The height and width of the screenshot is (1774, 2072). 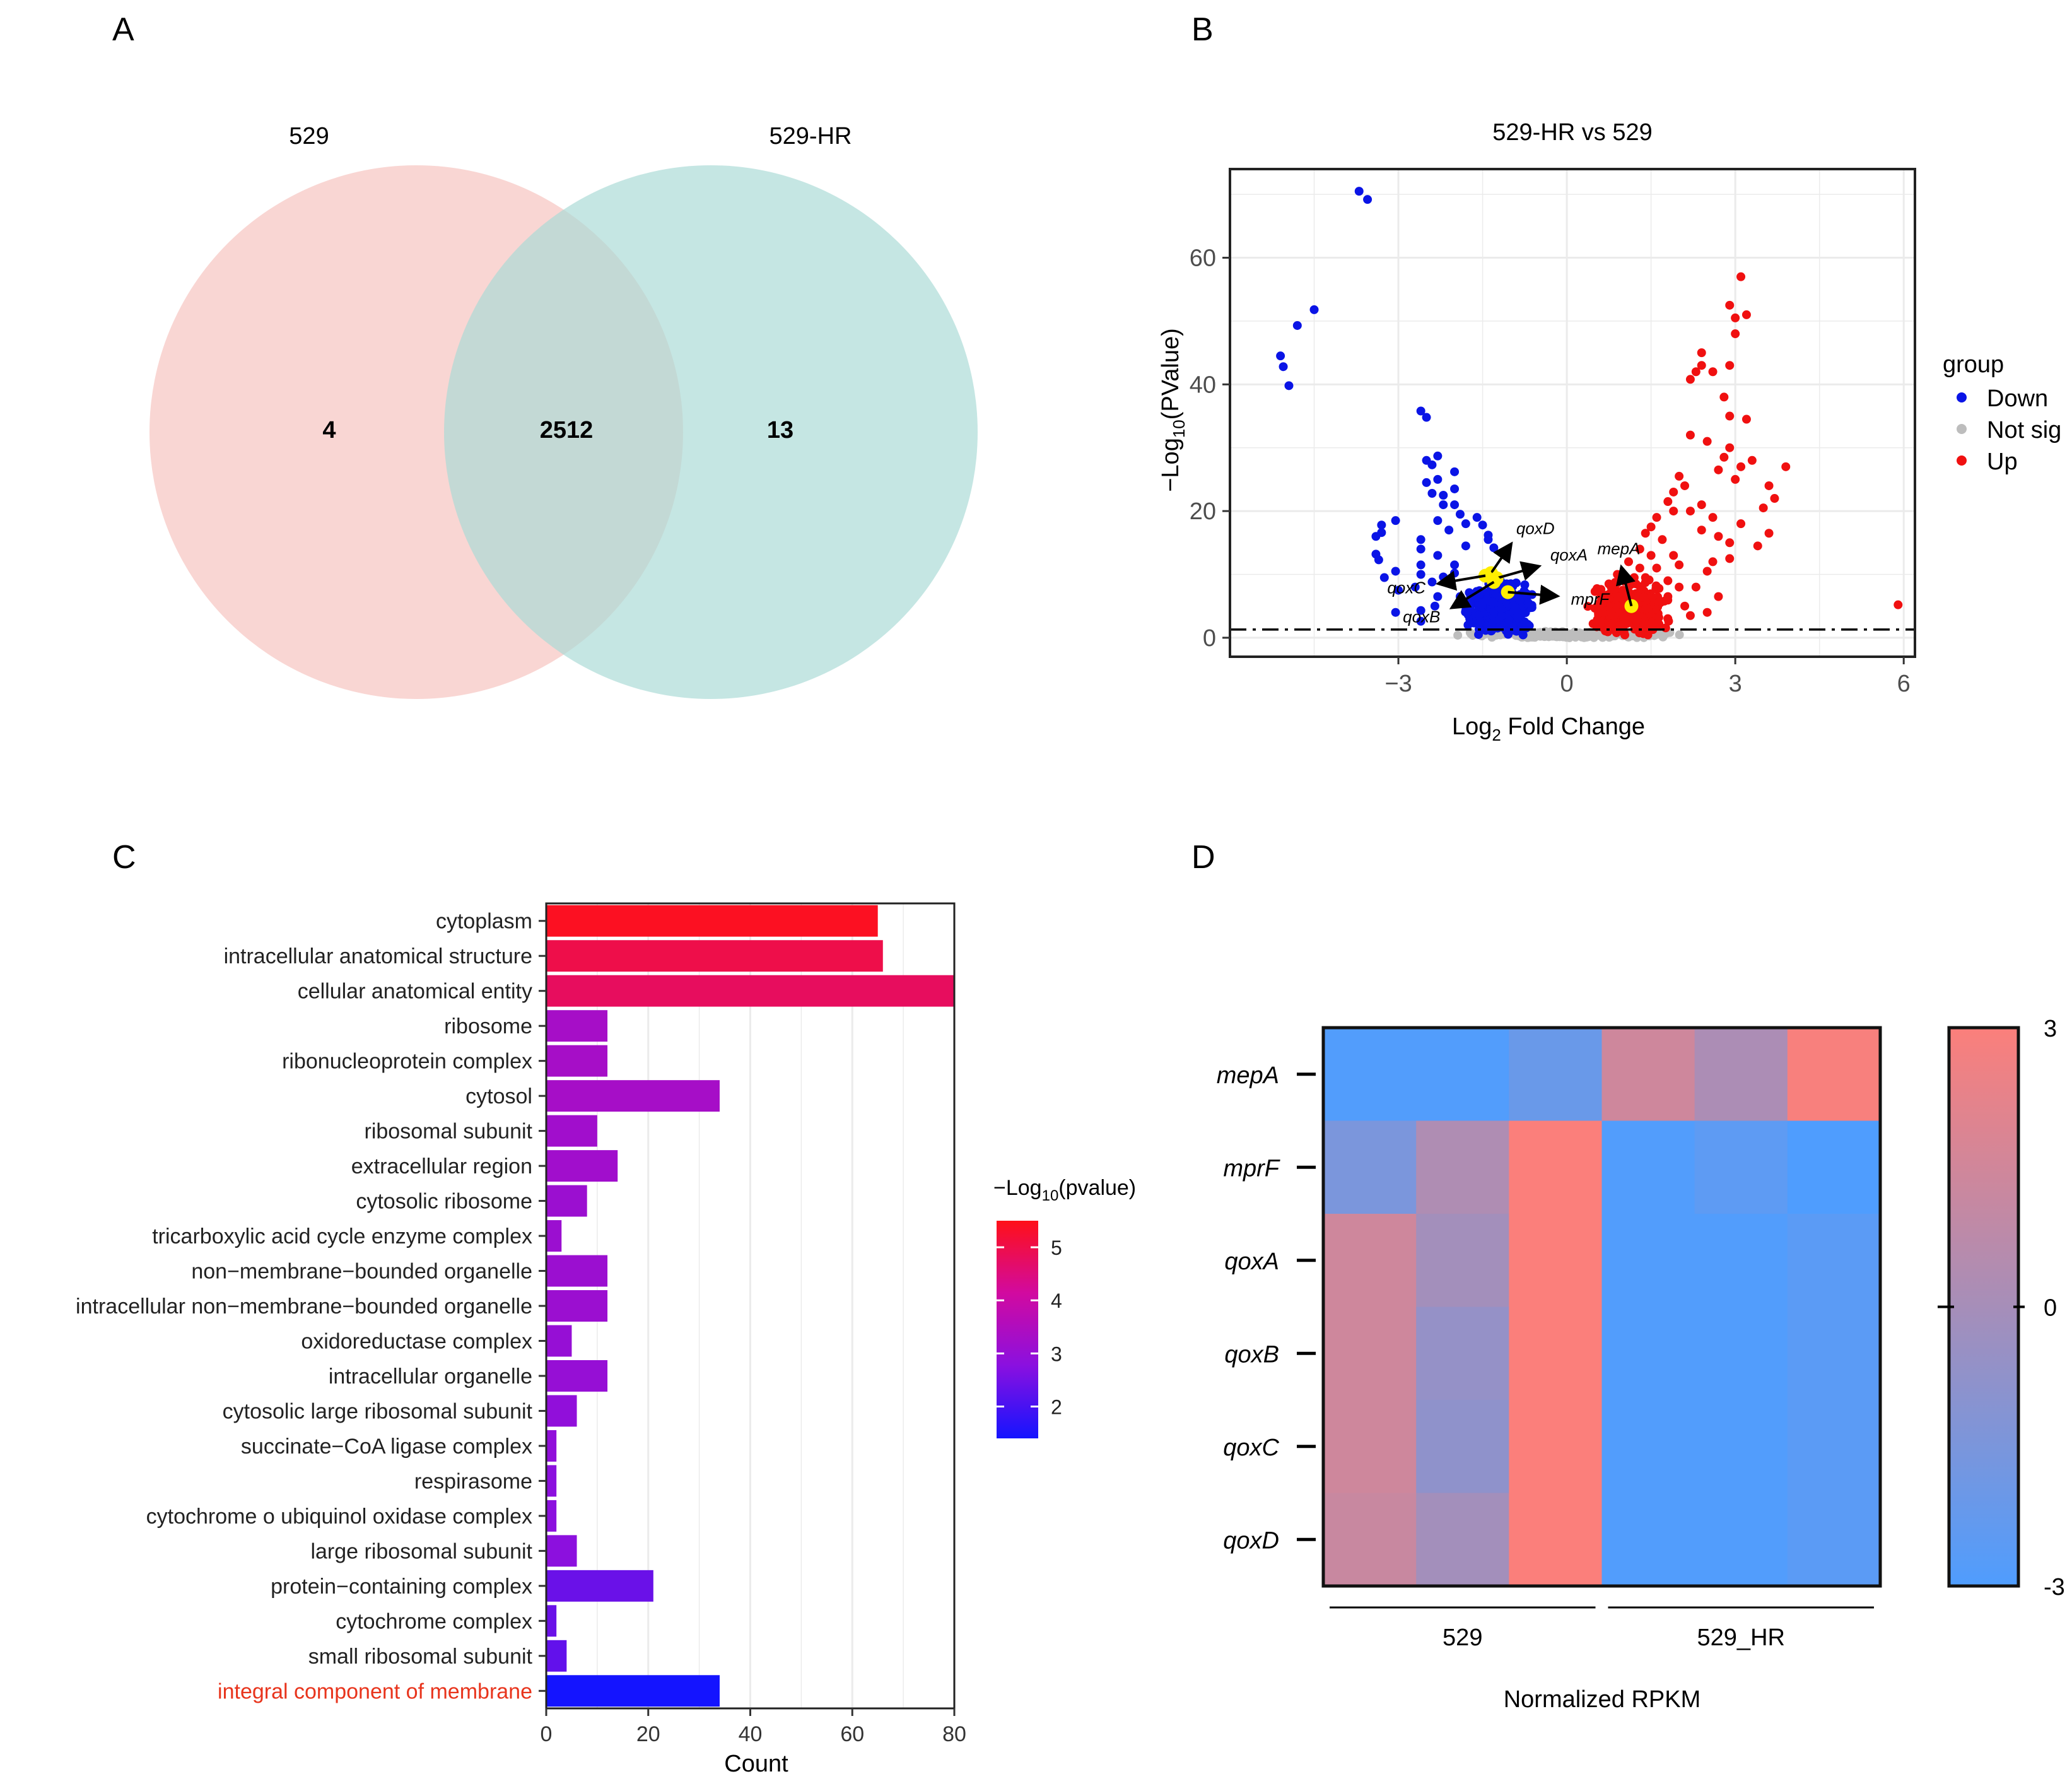 I want to click on bar-colorbar-tick-label: 4, so click(x=1056, y=1300).